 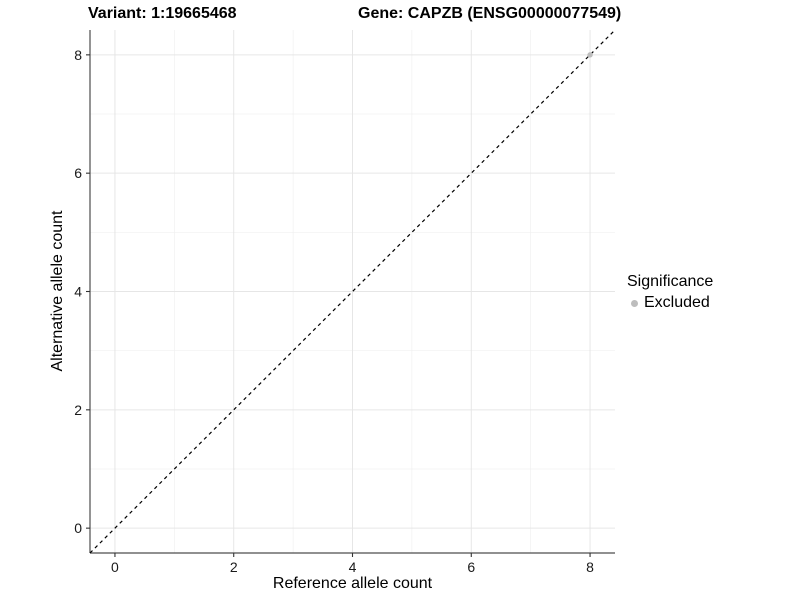 I want to click on x-axis-title: Reference allele count, so click(x=352, y=583).